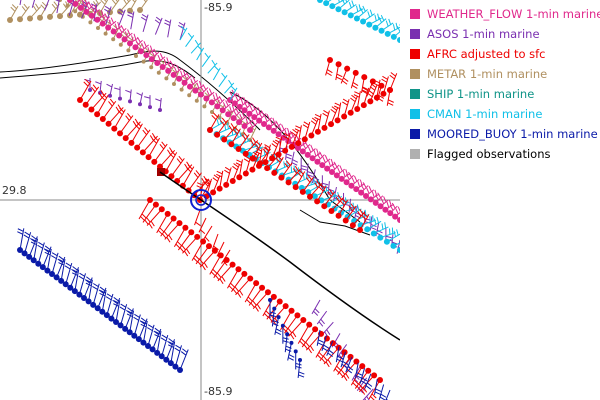 This screenshot has width=600, height=400. Describe the element at coordinates (483, 33) in the screenshot. I see `legend-label-asos: ASOS 1-min marine` at that location.